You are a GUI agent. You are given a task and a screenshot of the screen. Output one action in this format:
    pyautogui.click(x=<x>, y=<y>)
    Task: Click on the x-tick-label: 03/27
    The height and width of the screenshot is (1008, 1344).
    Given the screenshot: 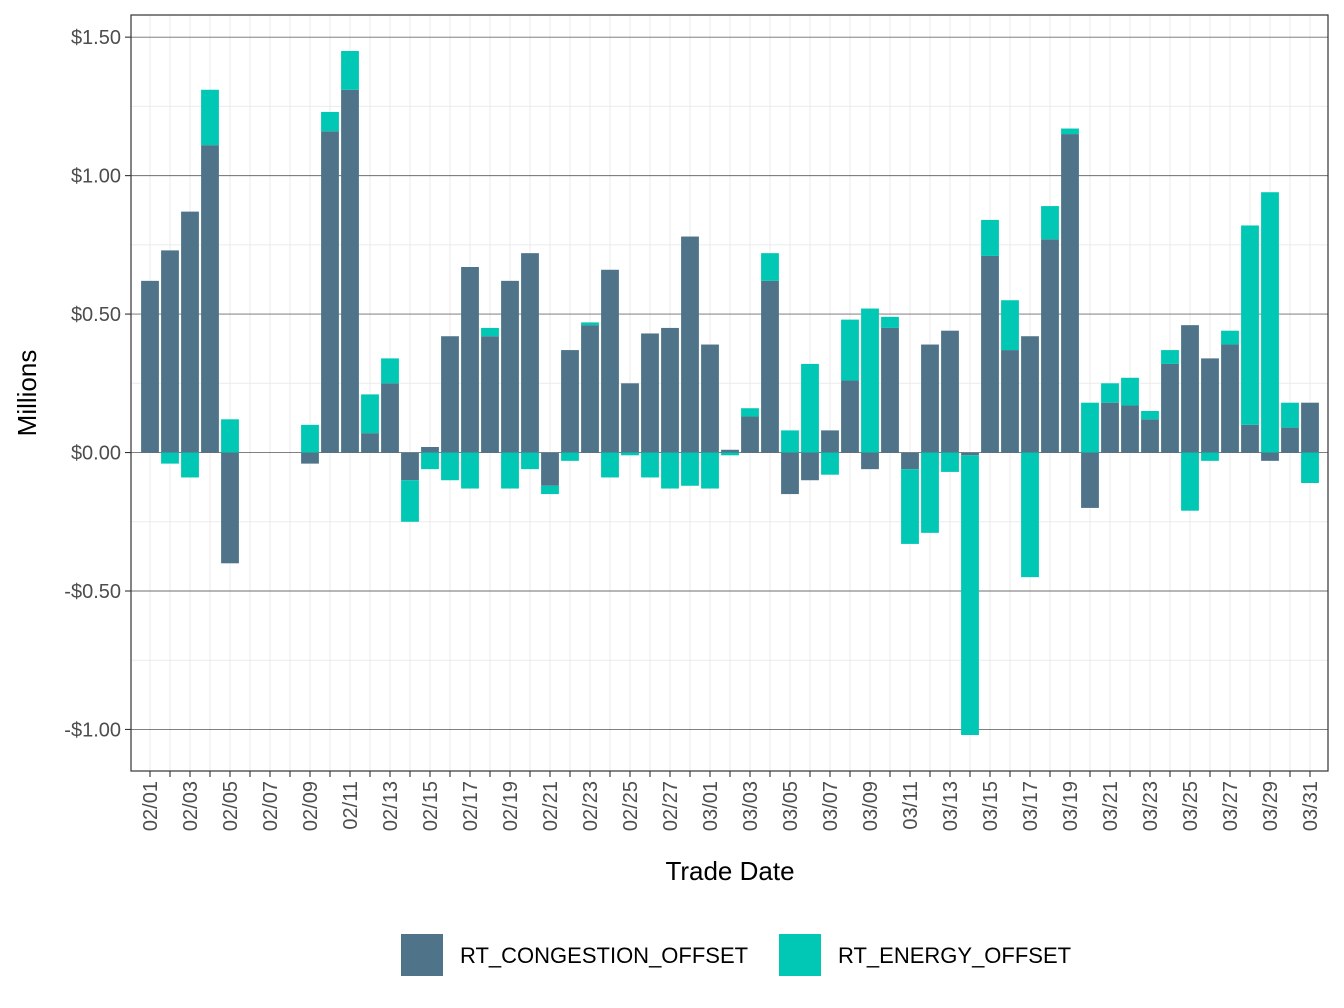 What is the action you would take?
    pyautogui.click(x=1231, y=806)
    